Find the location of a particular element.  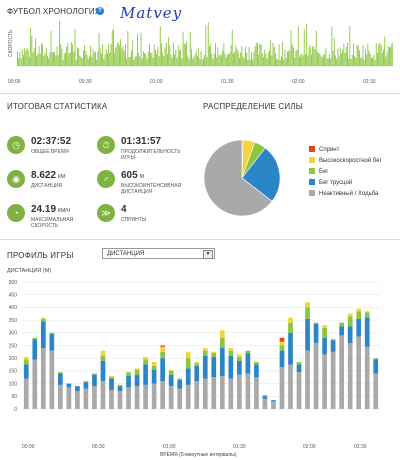

speed-timeline is located at coordinates (205, 45).